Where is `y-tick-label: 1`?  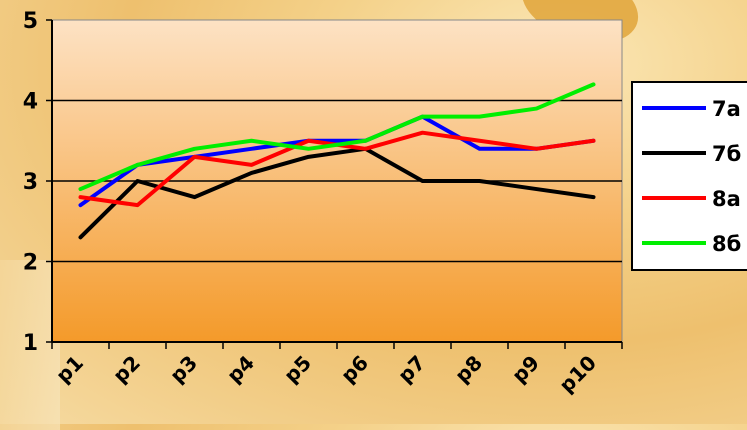
y-tick-label: 1 is located at coordinates (30, 343).